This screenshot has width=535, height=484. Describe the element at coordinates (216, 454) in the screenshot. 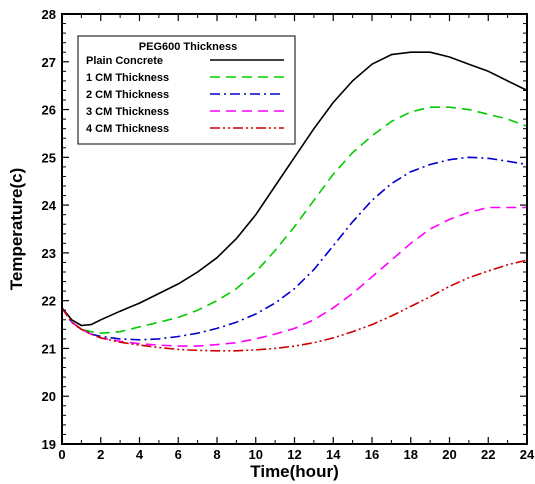

I see `x-tick-label: 8` at that location.